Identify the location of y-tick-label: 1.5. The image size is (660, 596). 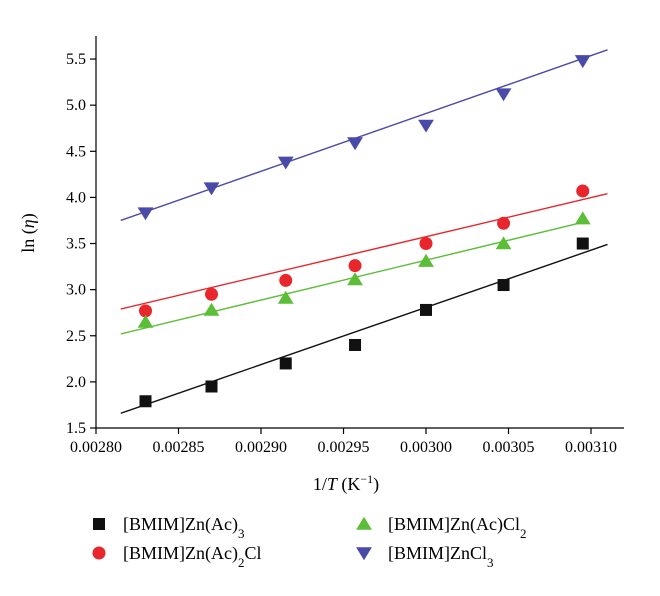
(76, 428).